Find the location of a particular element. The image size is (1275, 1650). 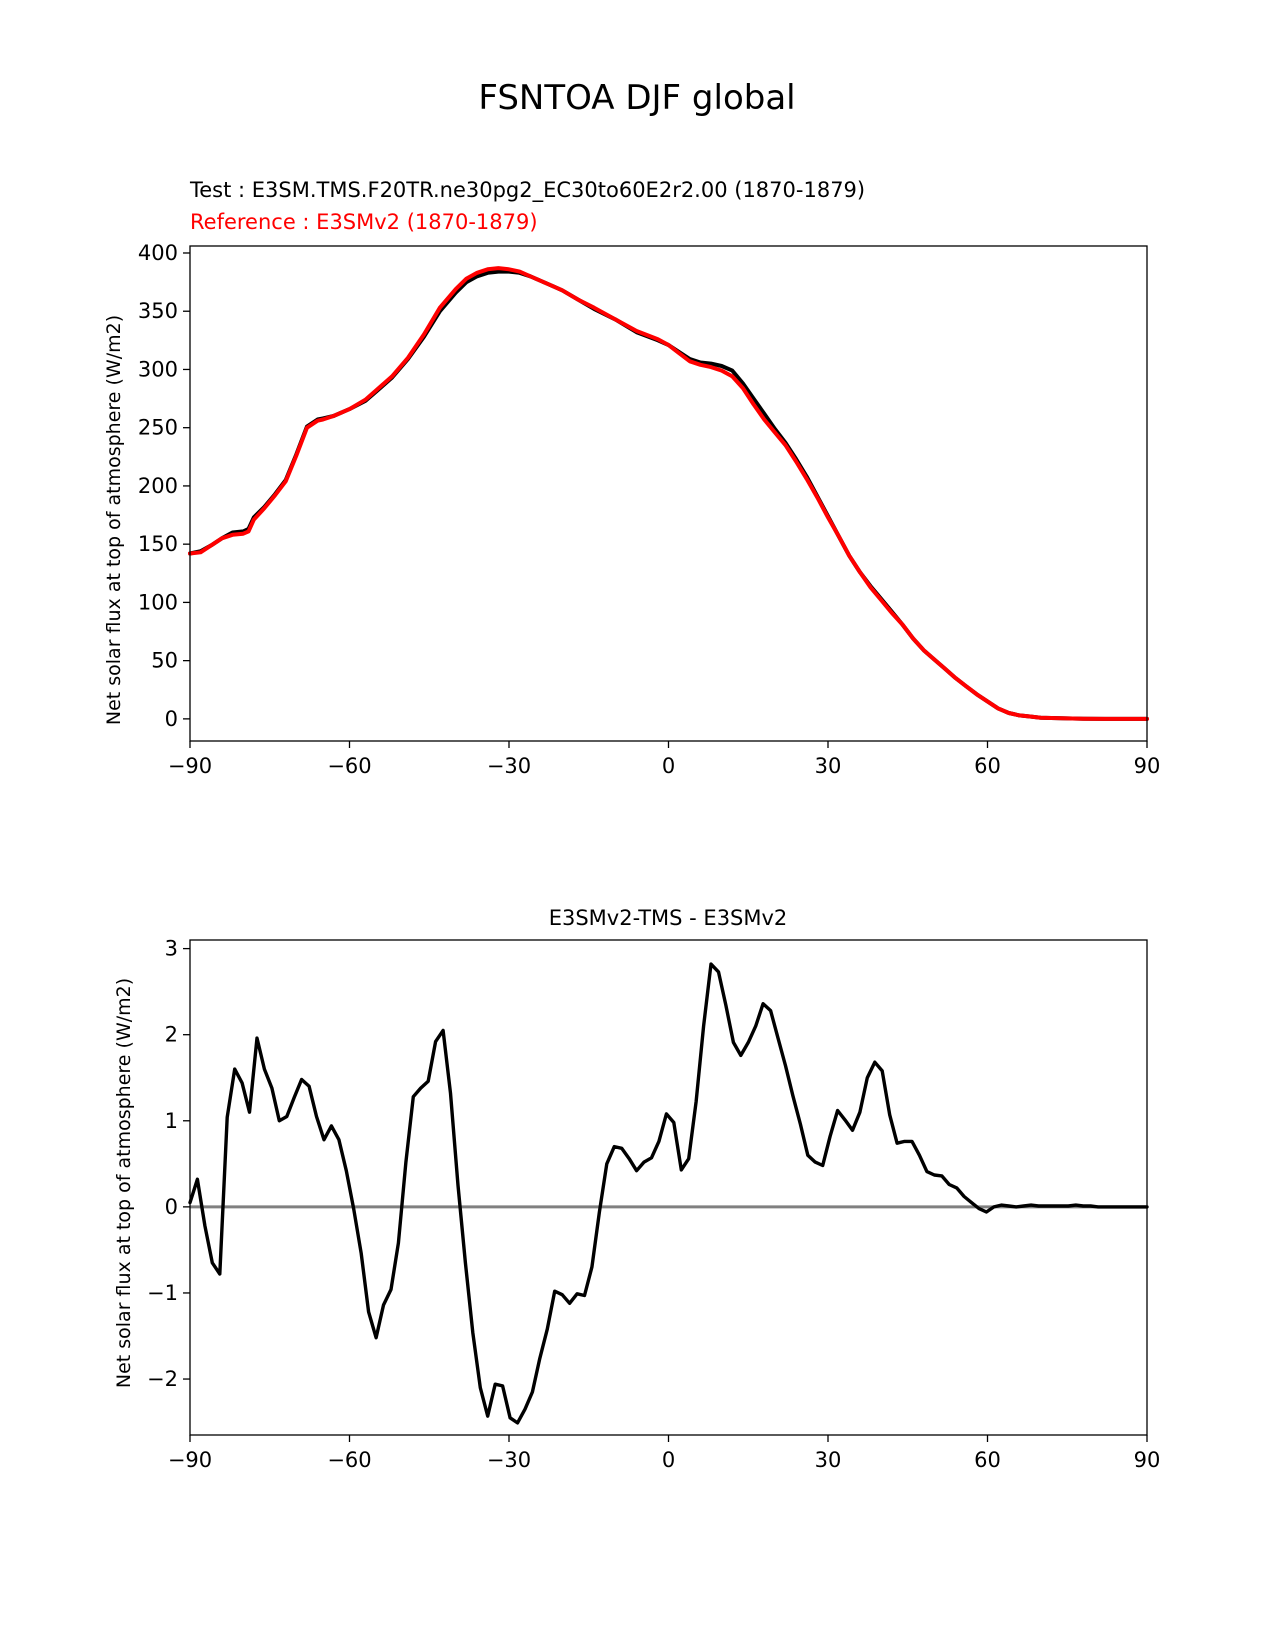

chart-top-ytick-label: 50 is located at coordinates (164, 661).